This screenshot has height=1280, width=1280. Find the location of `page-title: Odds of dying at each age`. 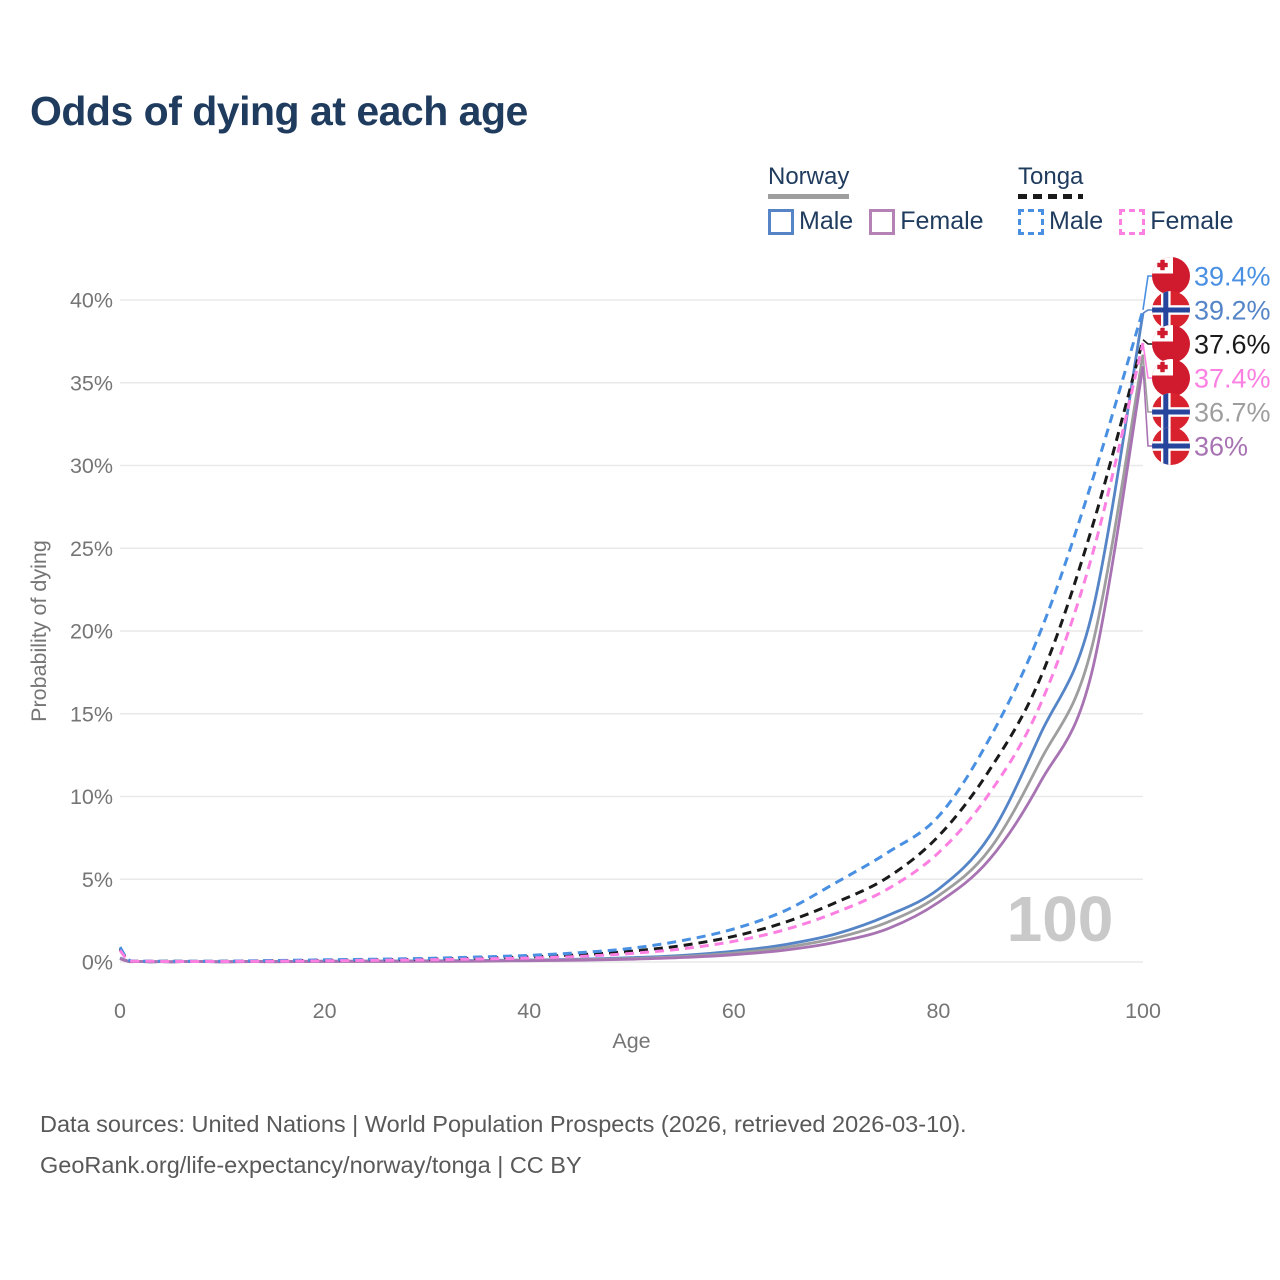

page-title: Odds of dying at each age is located at coordinates (279, 111).